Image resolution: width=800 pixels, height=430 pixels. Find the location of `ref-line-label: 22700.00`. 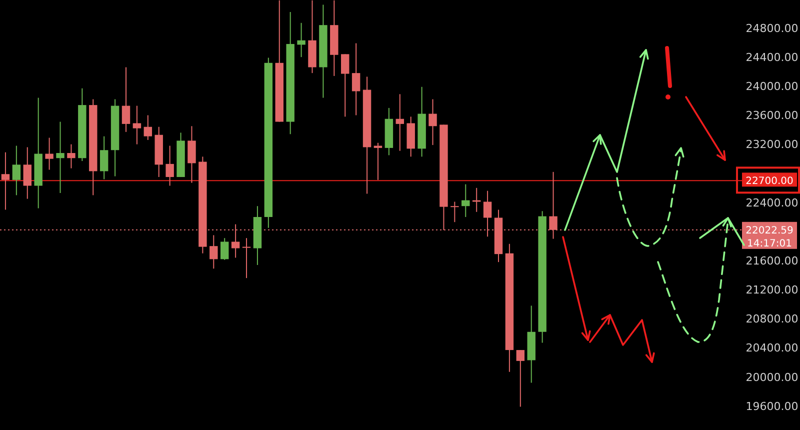

ref-line-label: 22700.00 is located at coordinates (770, 182).